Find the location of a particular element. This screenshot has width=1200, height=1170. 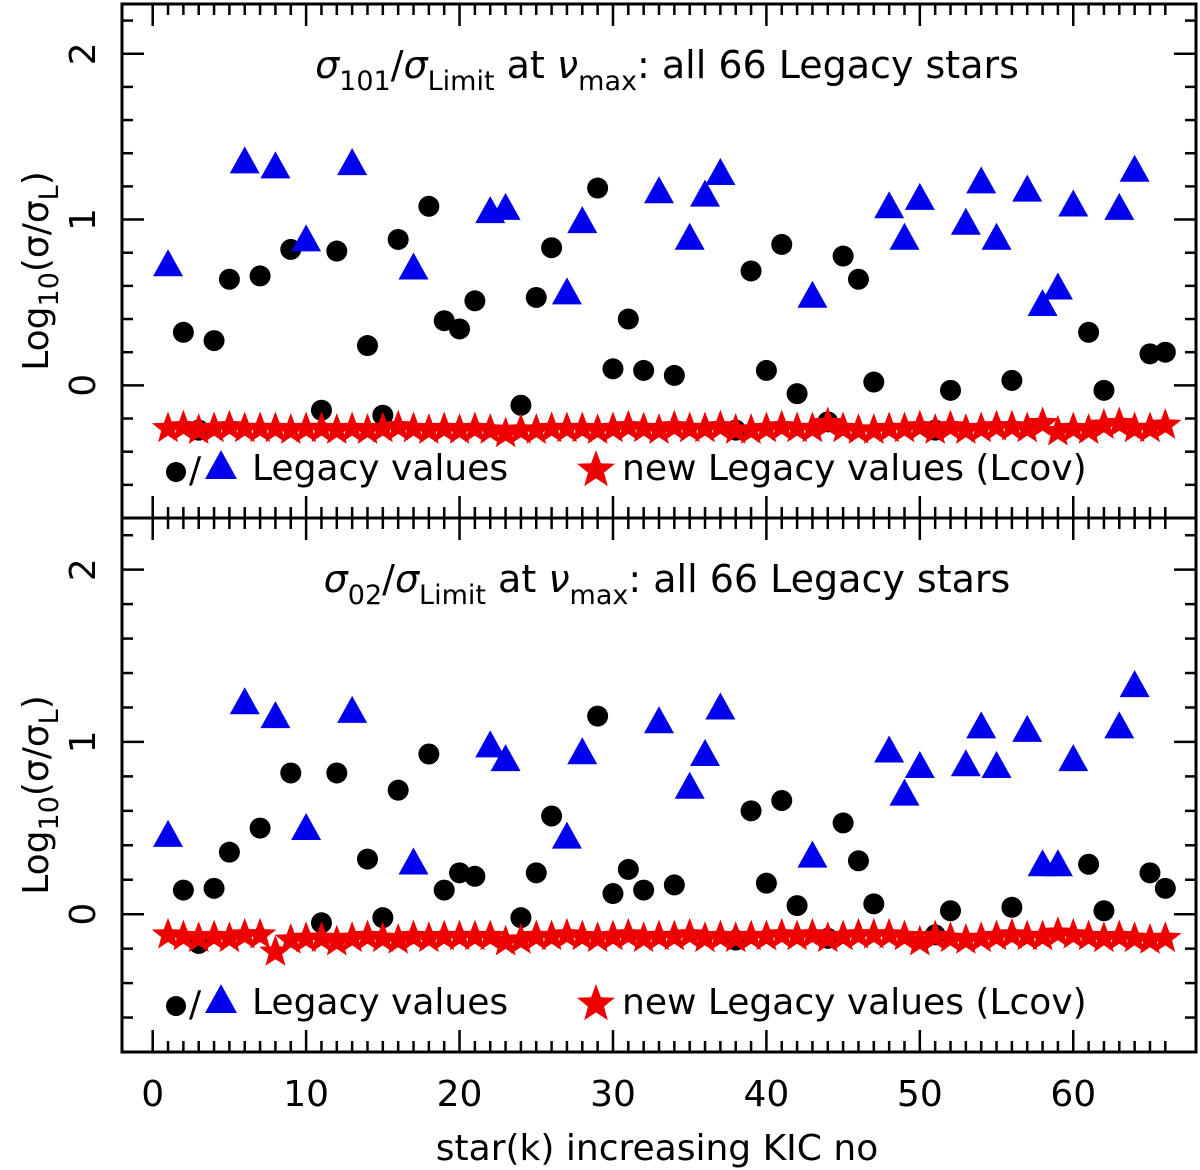

legend-slash: / is located at coordinates (195, 1004).